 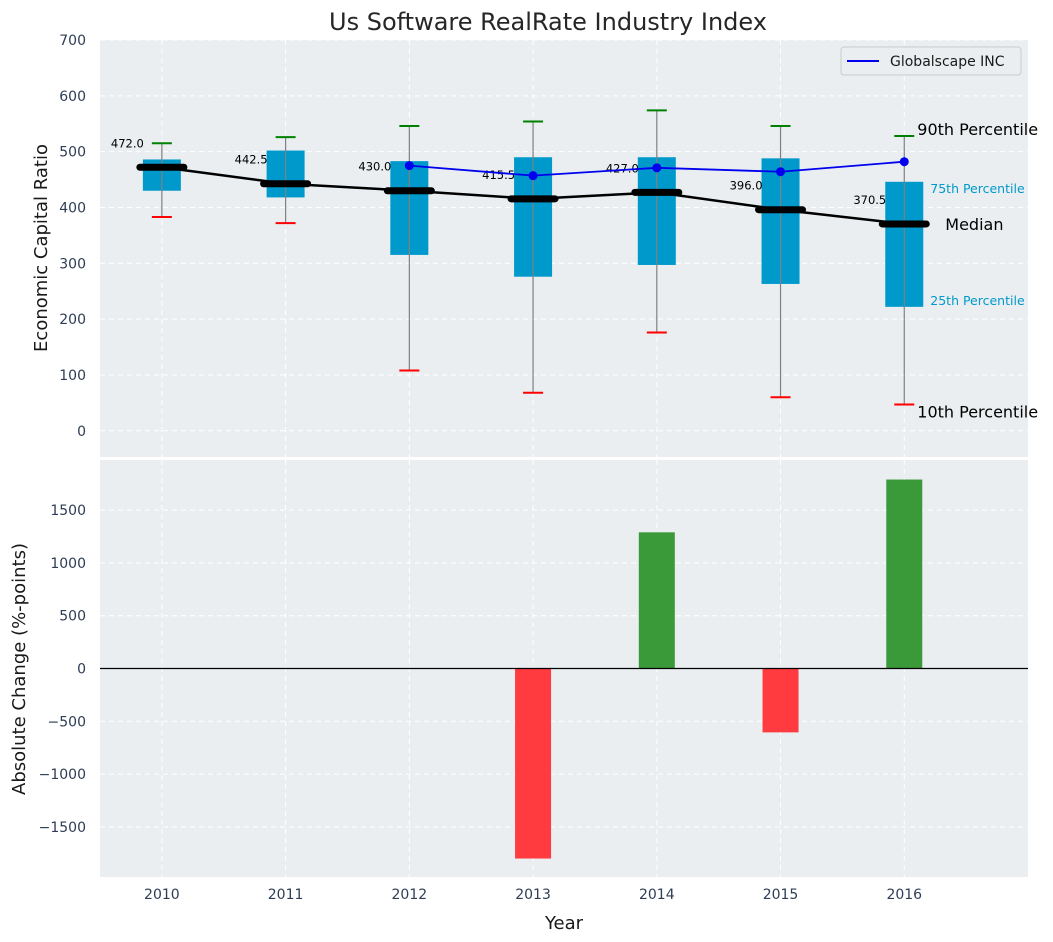 I want to click on median-value-label: 427.0, so click(x=622, y=168).